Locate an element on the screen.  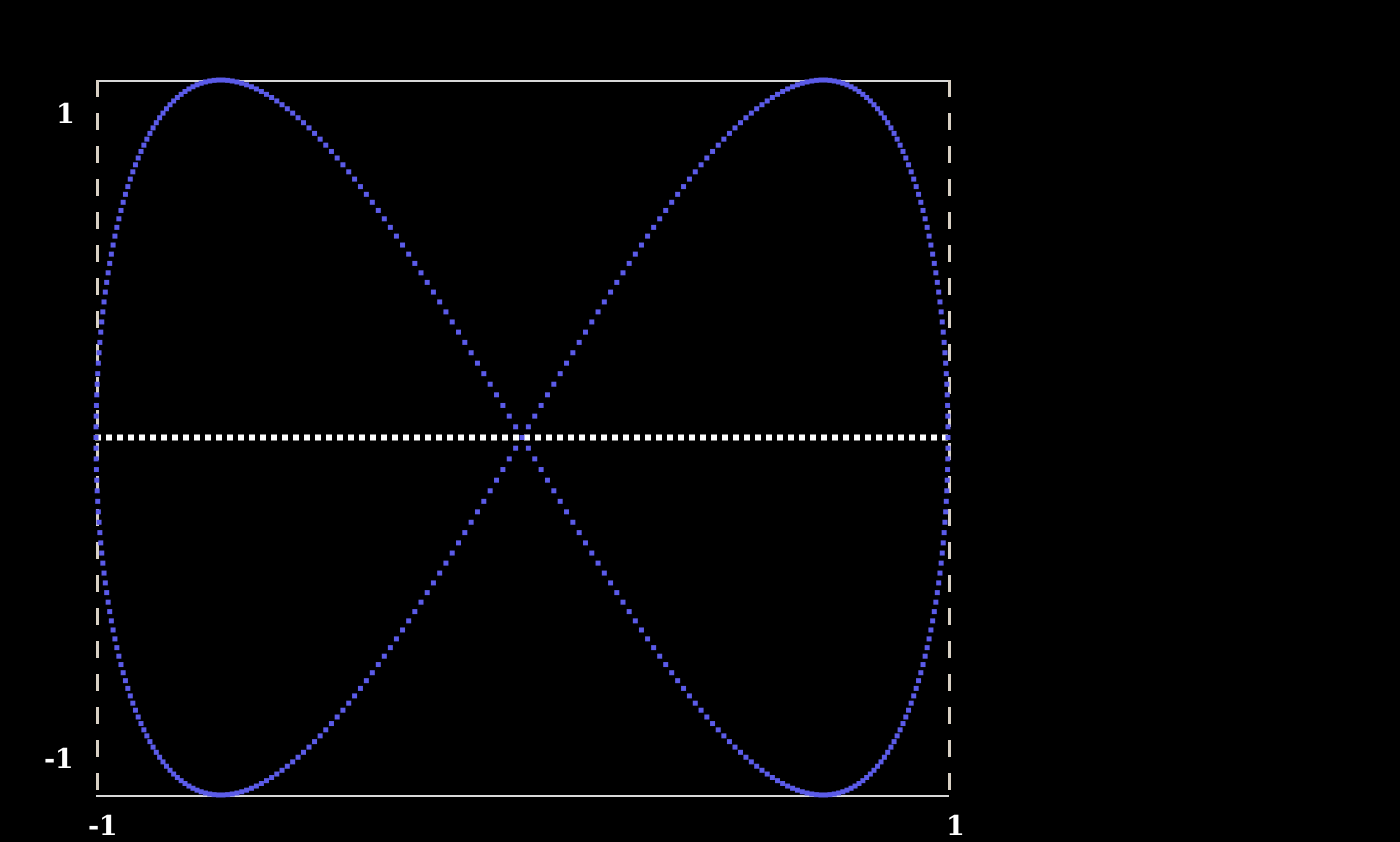
y-axis-tick-label-top: 1 is located at coordinates (65, 114).